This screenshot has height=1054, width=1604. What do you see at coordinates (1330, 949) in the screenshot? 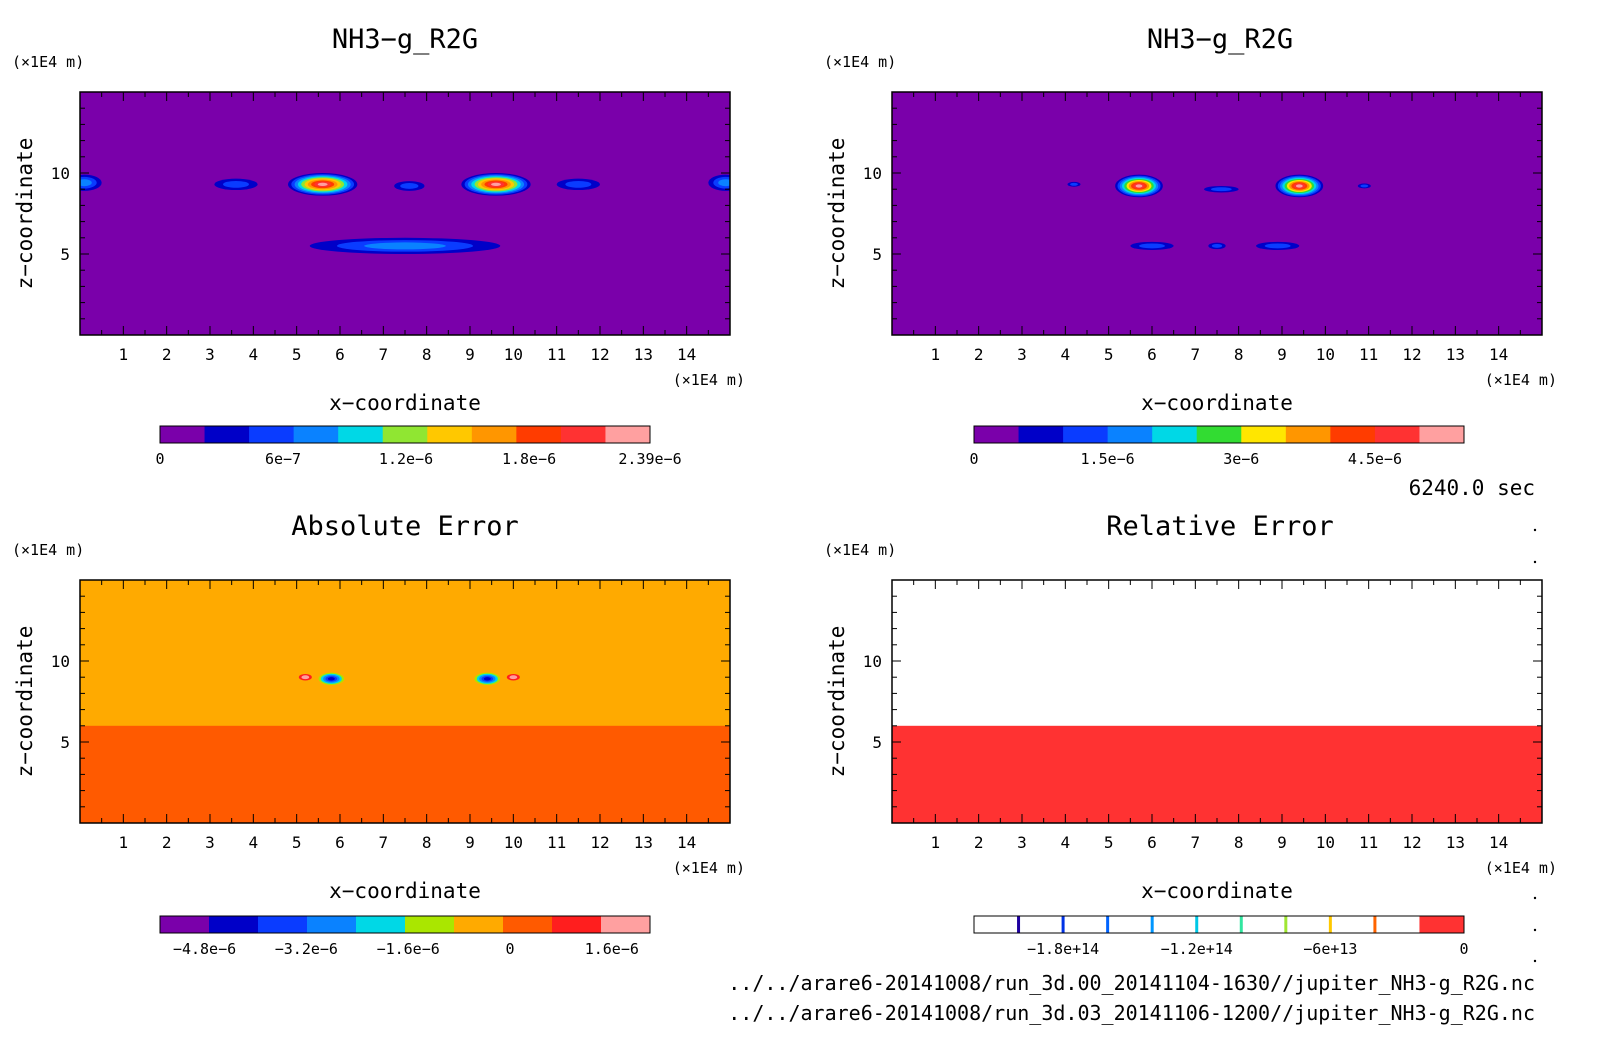
I see `colorbar-tick-label: −6e+13` at bounding box center [1330, 949].